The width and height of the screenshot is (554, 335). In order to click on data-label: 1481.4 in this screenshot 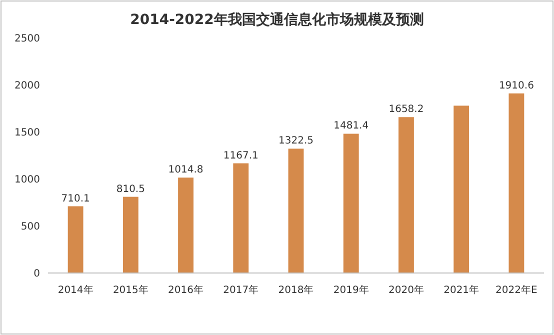, I will do `click(351, 126)`.